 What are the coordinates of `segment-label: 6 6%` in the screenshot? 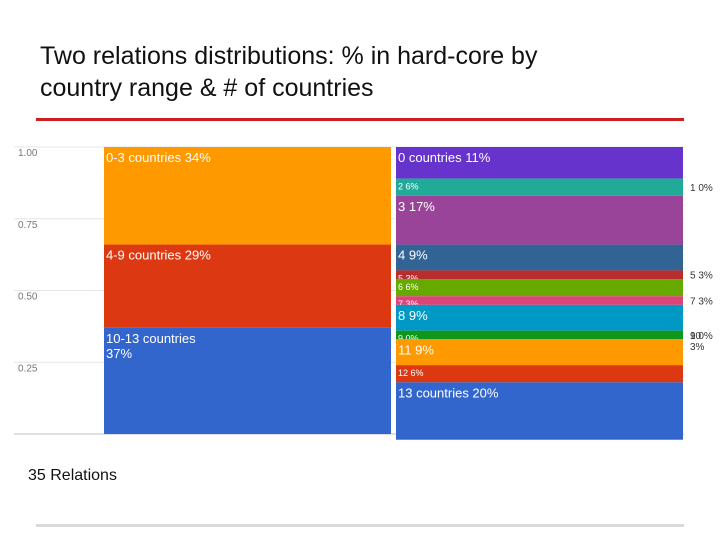 It's located at (408, 287).